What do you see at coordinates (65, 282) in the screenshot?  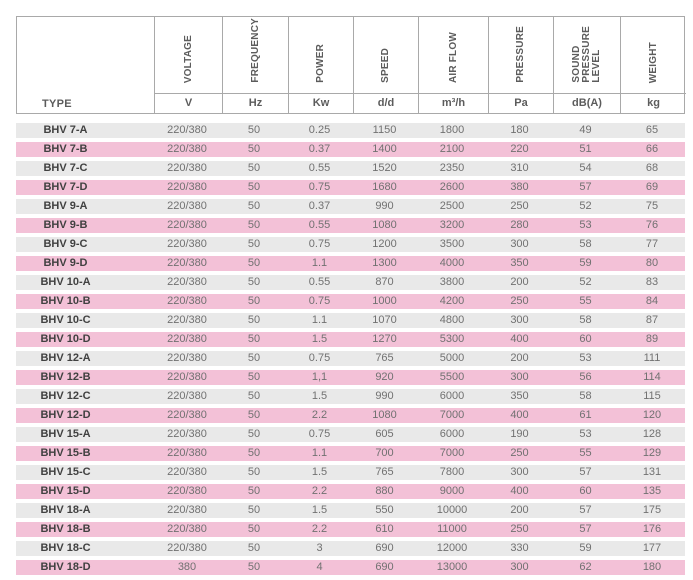 I see `type-cell: BHV 10-A` at bounding box center [65, 282].